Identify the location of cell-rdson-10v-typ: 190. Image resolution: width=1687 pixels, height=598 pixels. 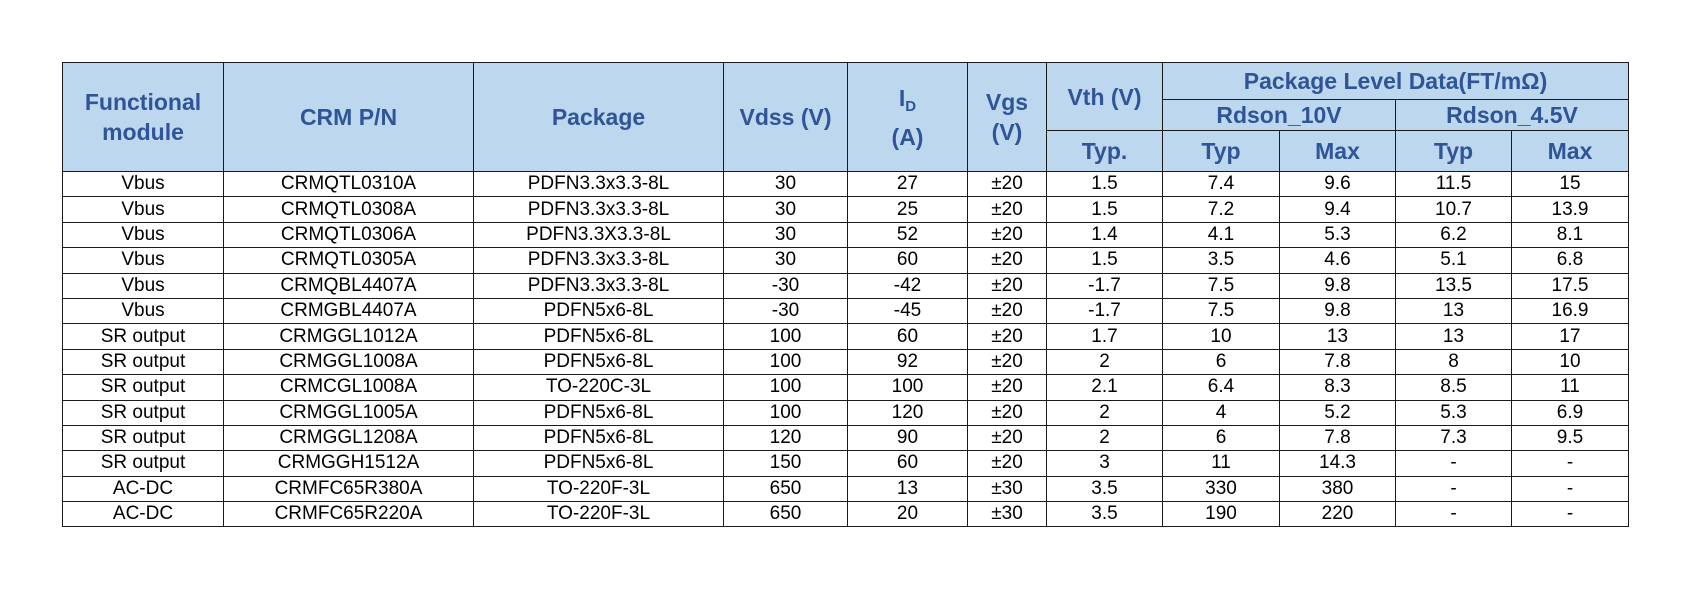
(1221, 514).